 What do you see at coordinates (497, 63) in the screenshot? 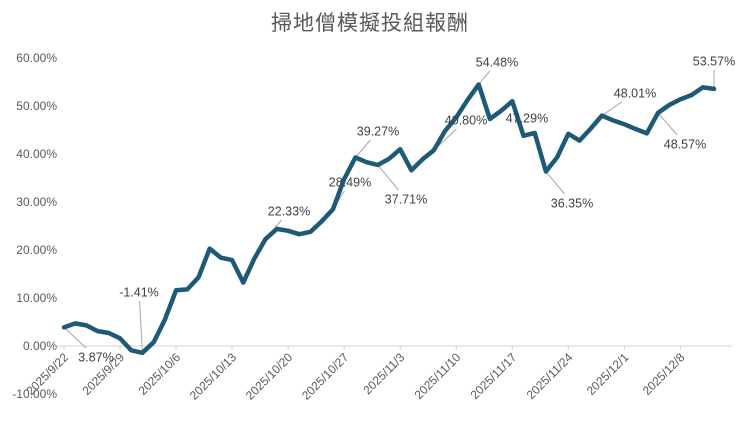
I see `data-point-label: 54.48%` at bounding box center [497, 63].